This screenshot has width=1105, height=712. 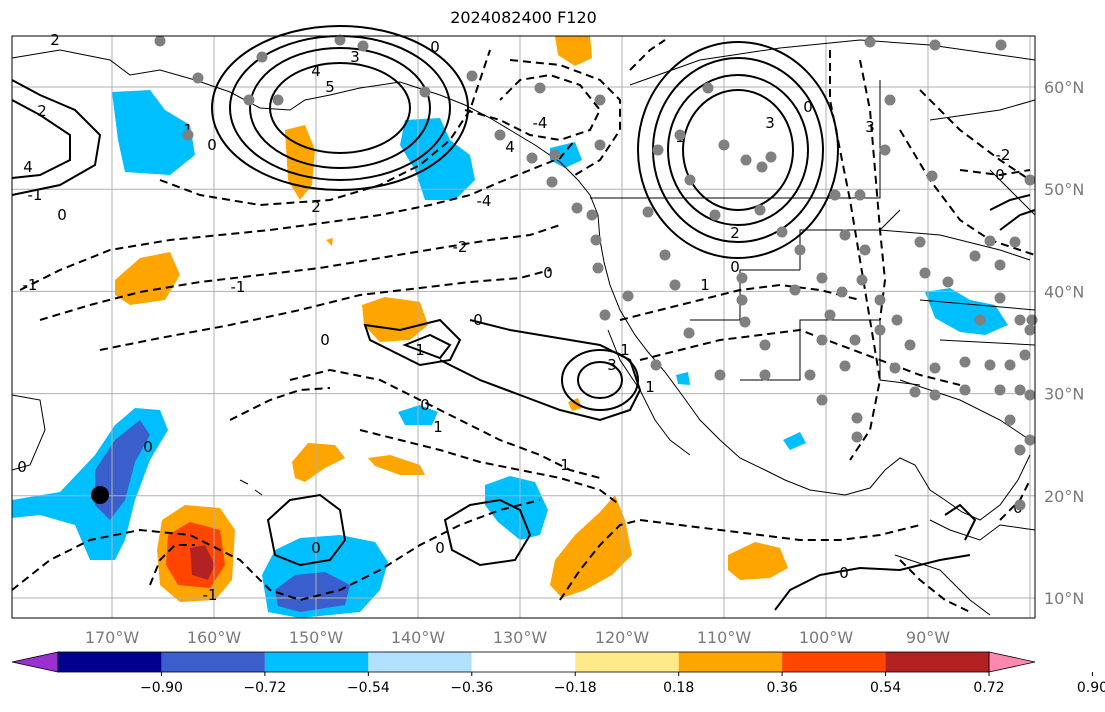 What do you see at coordinates (1064, 87) in the screenshot?
I see `lat-label: 60°N` at bounding box center [1064, 87].